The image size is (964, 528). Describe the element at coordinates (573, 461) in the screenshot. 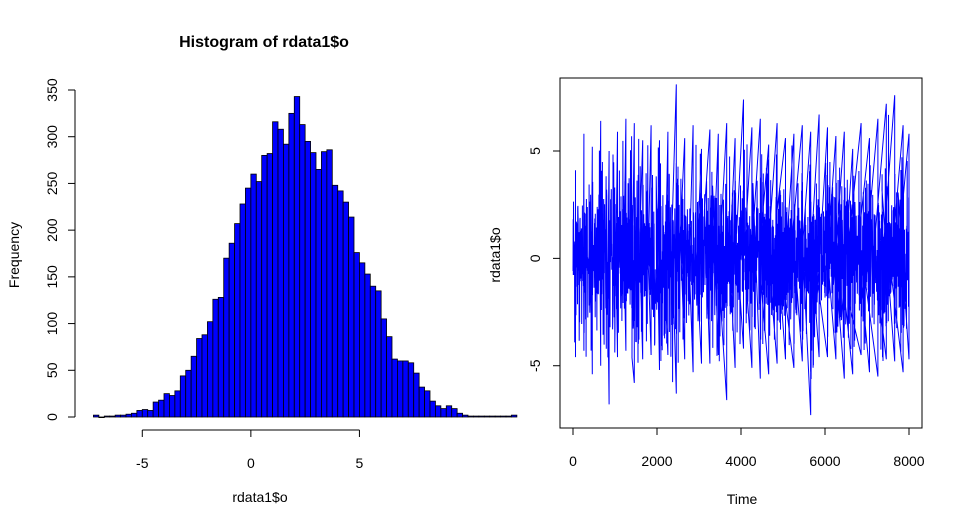

I see `timeseries-x-tick-label: 0` at that location.